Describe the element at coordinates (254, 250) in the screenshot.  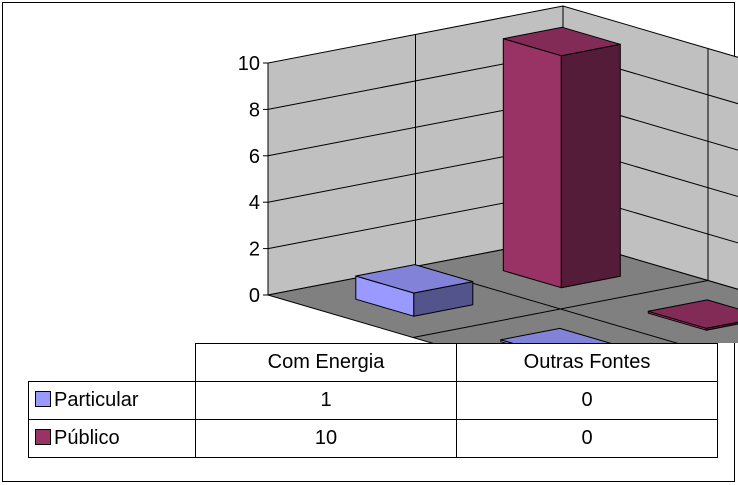
I see `y-tick-label: 2` at that location.